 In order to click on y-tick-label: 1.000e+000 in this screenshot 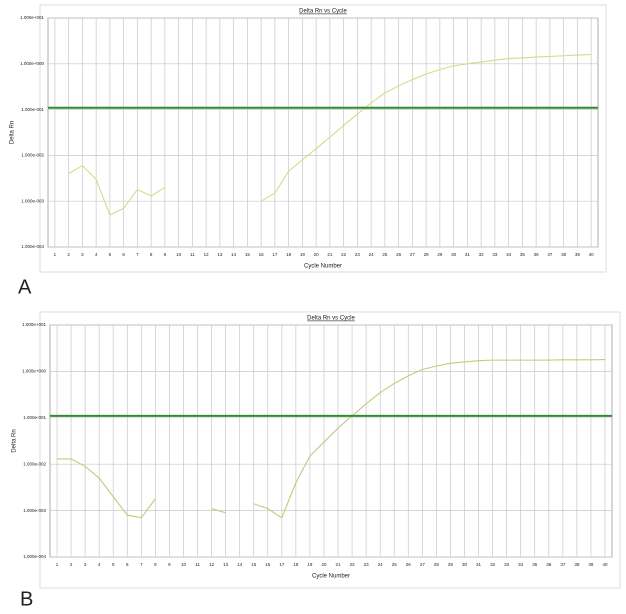, I will do `click(32, 63)`.